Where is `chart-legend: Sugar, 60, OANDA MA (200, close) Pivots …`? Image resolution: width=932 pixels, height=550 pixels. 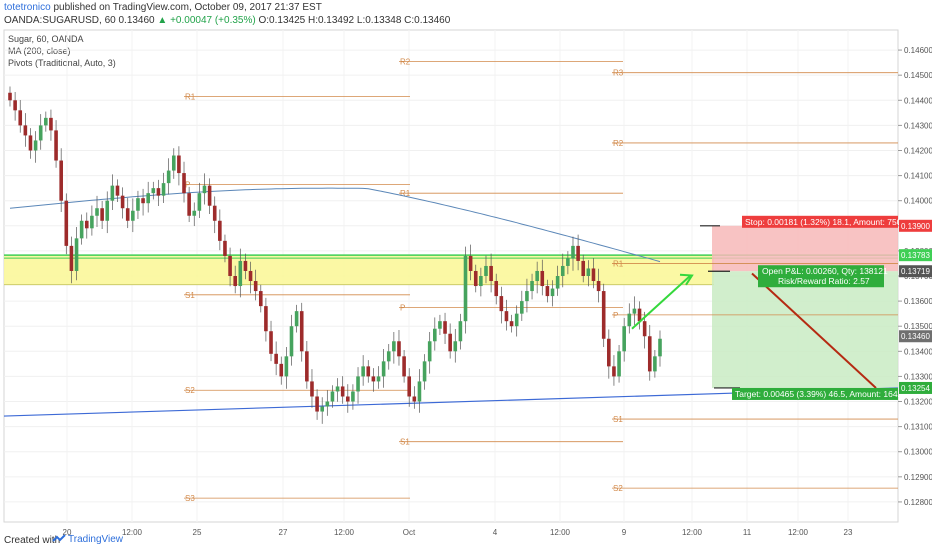 chart-legend: Sugar, 60, OANDA MA (200, close) Pivots … is located at coordinates (62, 51).